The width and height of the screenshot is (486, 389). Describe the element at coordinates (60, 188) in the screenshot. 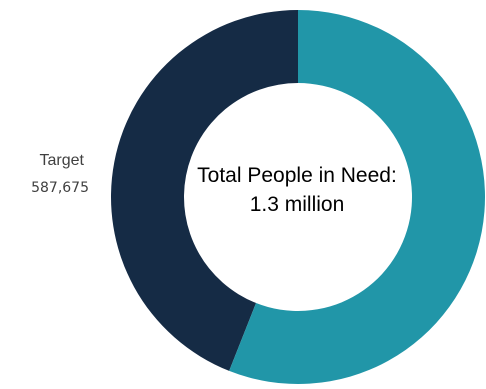

I see `slice-value-target: 587,675` at that location.